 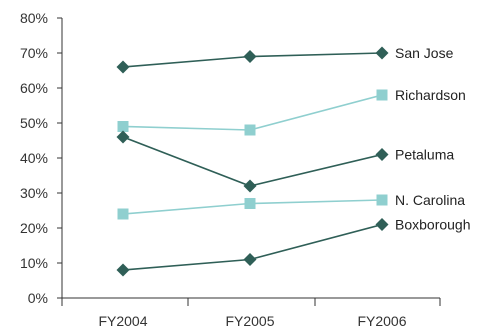 I want to click on series-label-san-jose: San Jose, so click(x=424, y=53).